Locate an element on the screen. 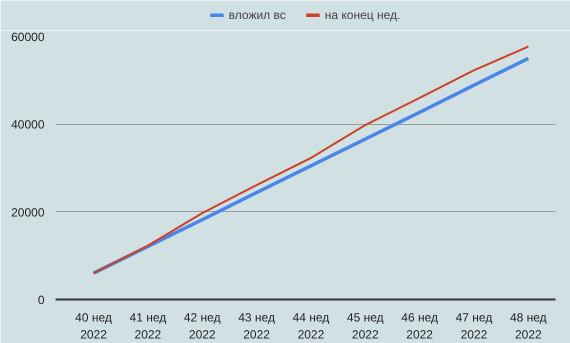  x-tick-label: 42 нед 2022 is located at coordinates (202, 326).